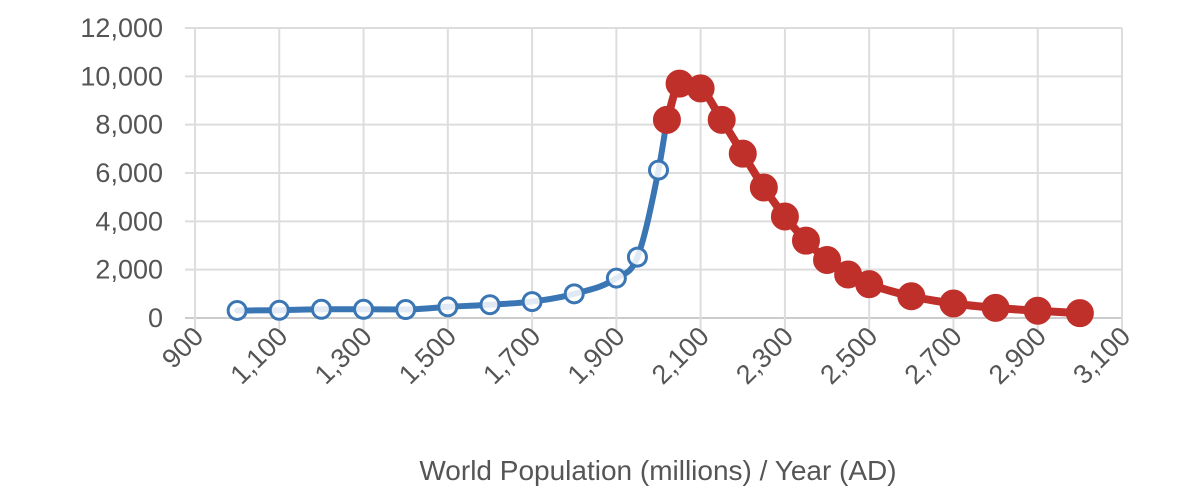  I want to click on y-tick-label: 4,000, so click(129, 221).